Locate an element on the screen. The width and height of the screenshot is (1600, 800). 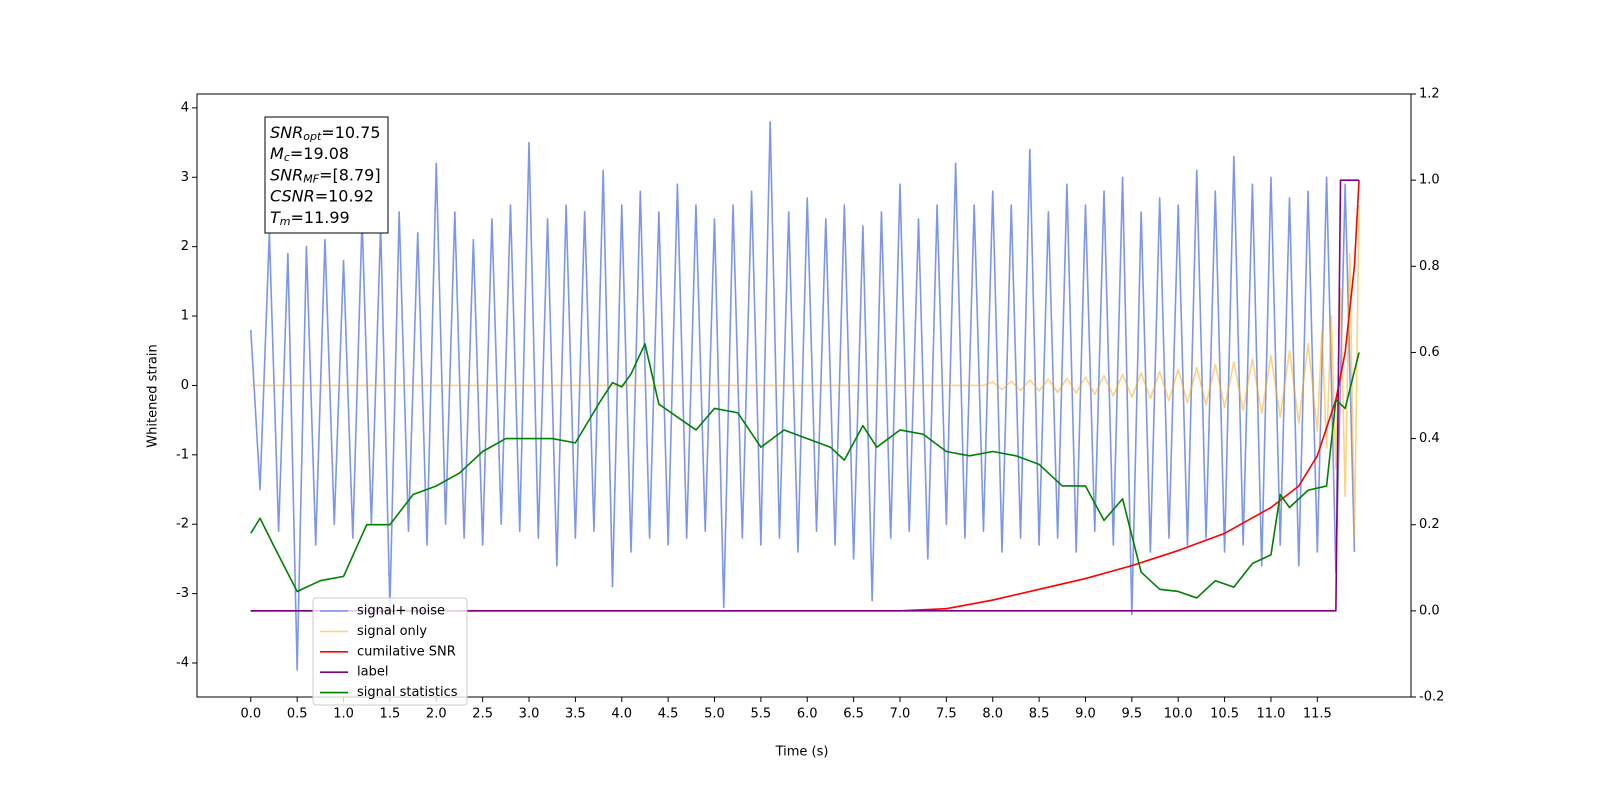
x-tick-label: 11.0 is located at coordinates (1270, 714).